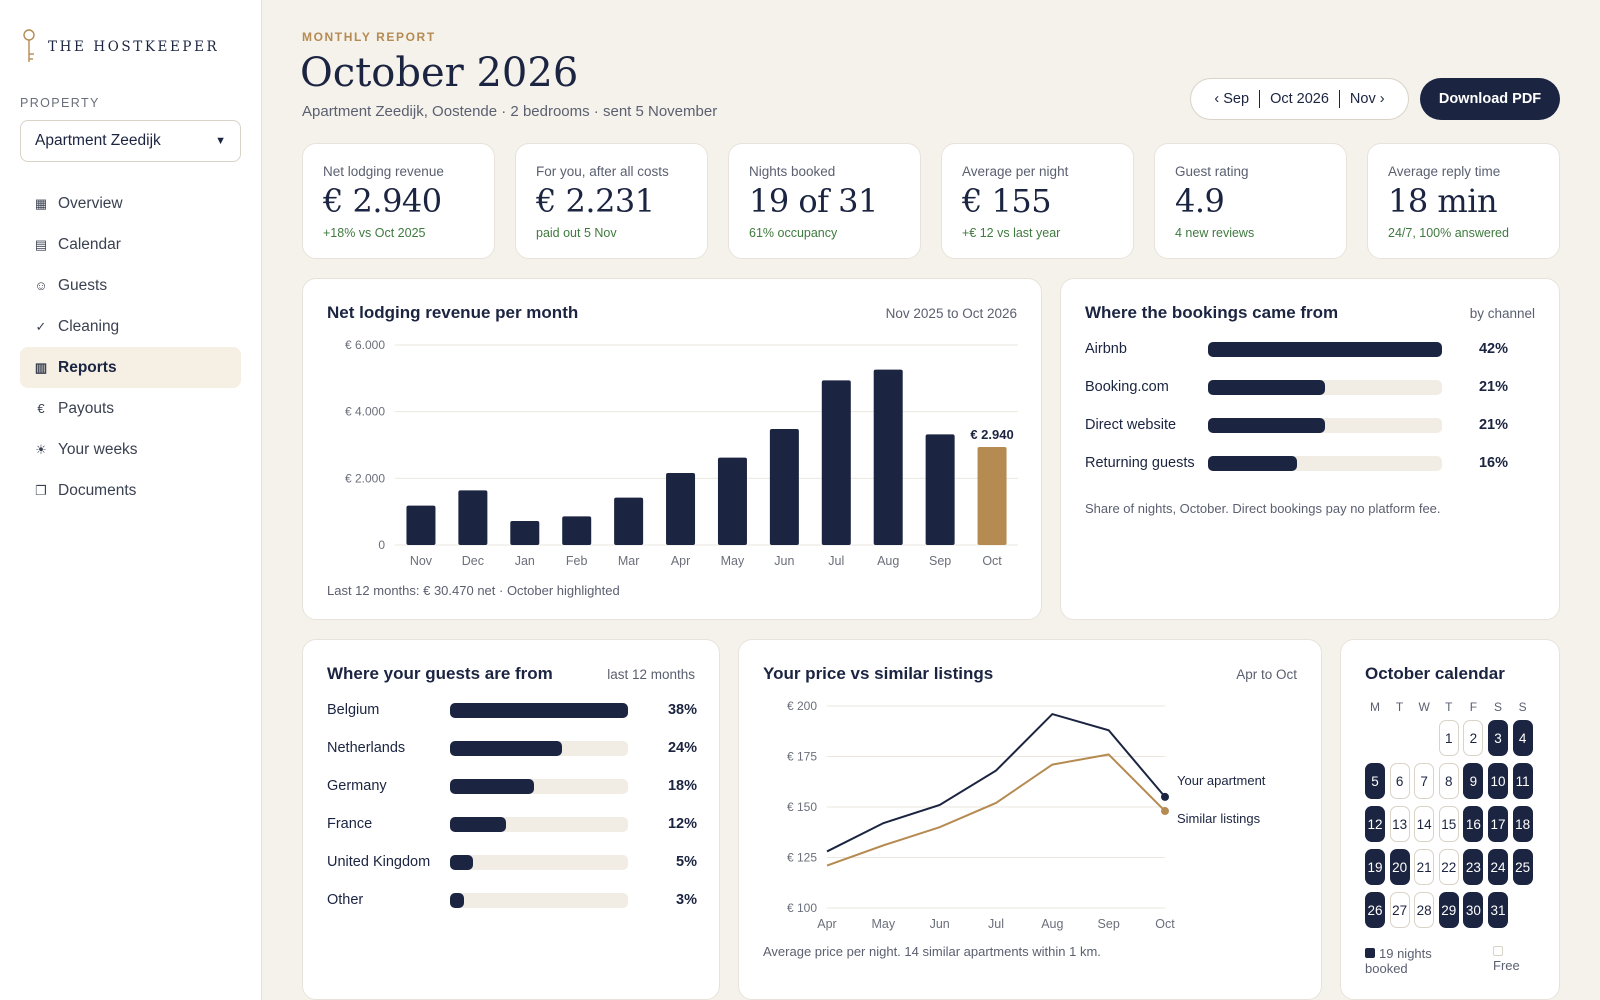  Describe the element at coordinates (784, 487) in the screenshot. I see `bar-jun` at that location.